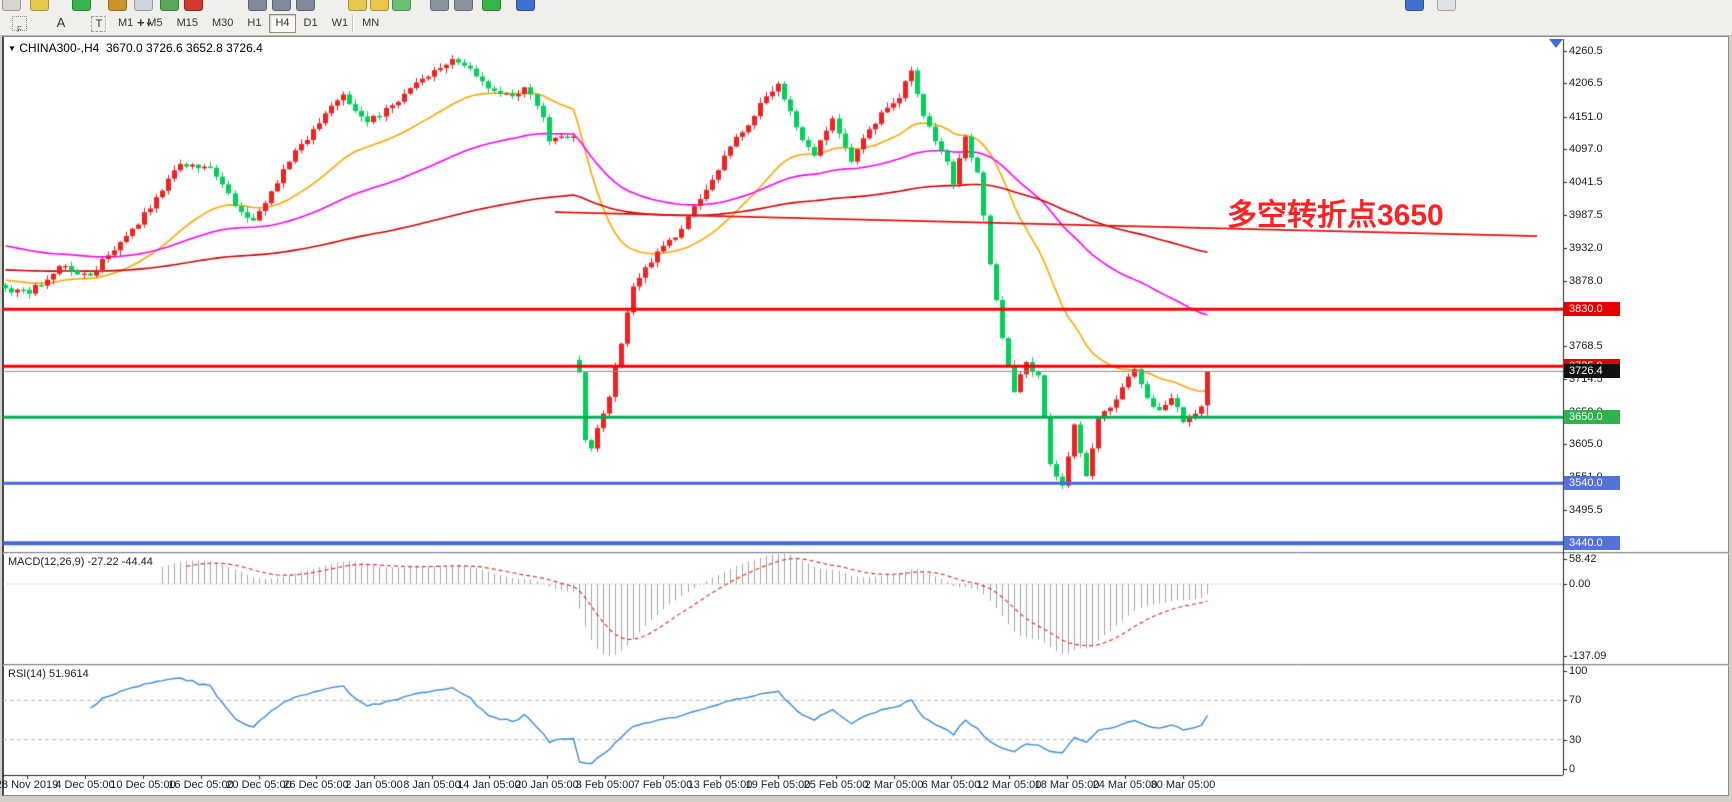 This screenshot has width=1732, height=802. I want to click on timeframe-m15: M15, so click(187, 23).